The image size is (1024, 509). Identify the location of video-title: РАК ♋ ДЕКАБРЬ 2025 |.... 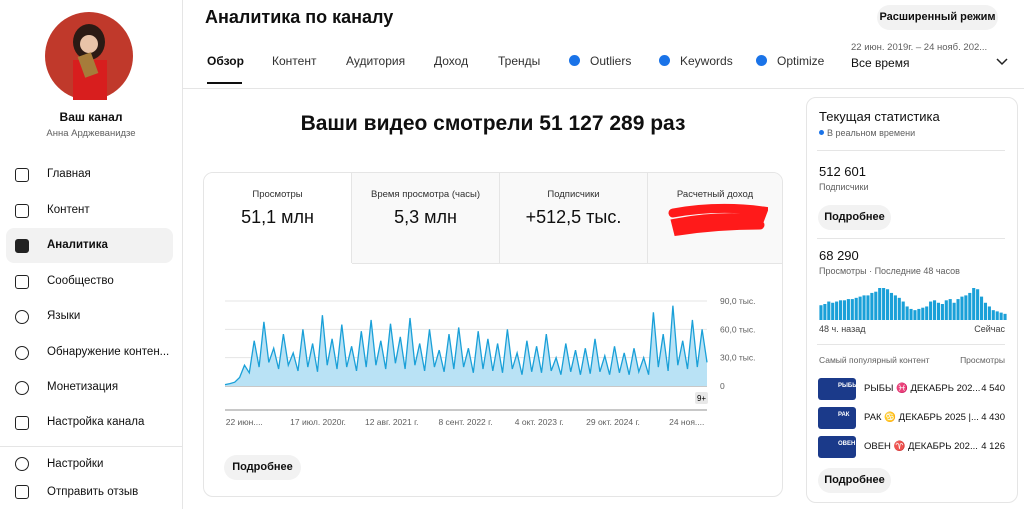
(921, 417).